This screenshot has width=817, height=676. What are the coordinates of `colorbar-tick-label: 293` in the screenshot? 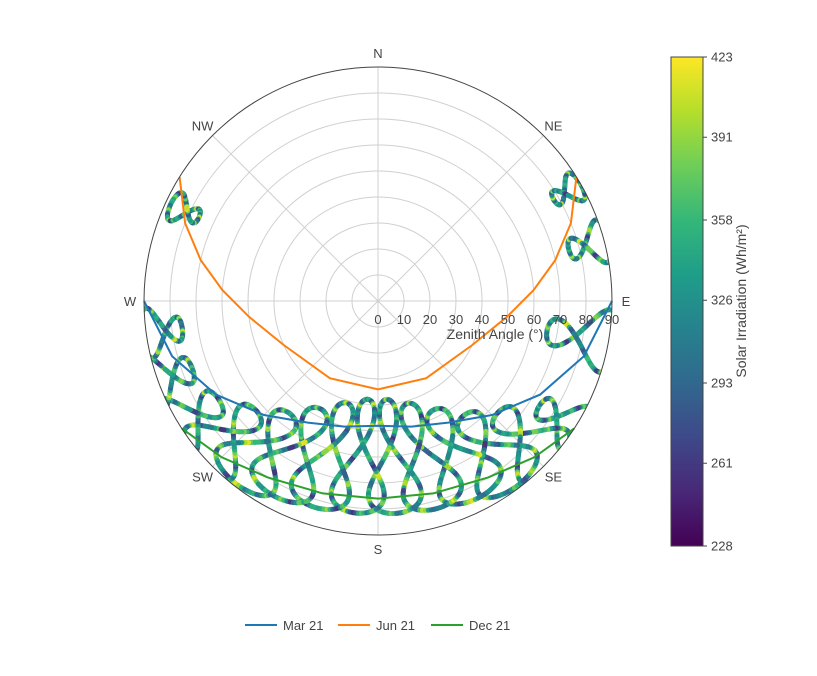 It's located at (722, 383).